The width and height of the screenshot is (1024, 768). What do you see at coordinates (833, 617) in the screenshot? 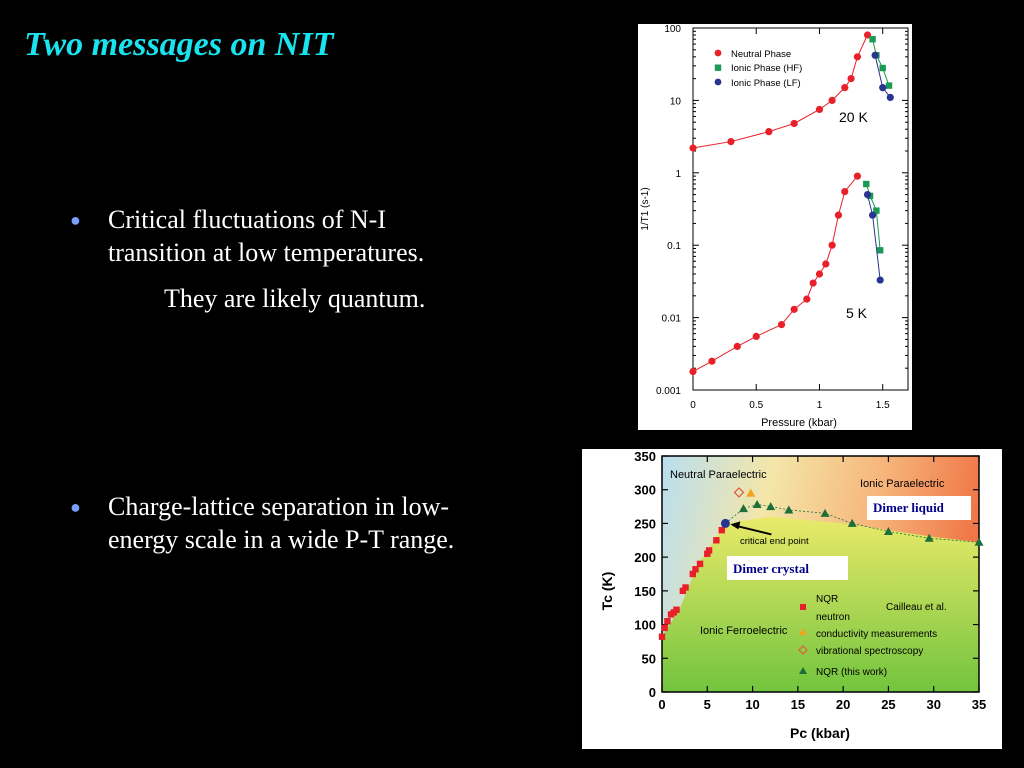
I see `legend-label-neutron: neutron` at bounding box center [833, 617].